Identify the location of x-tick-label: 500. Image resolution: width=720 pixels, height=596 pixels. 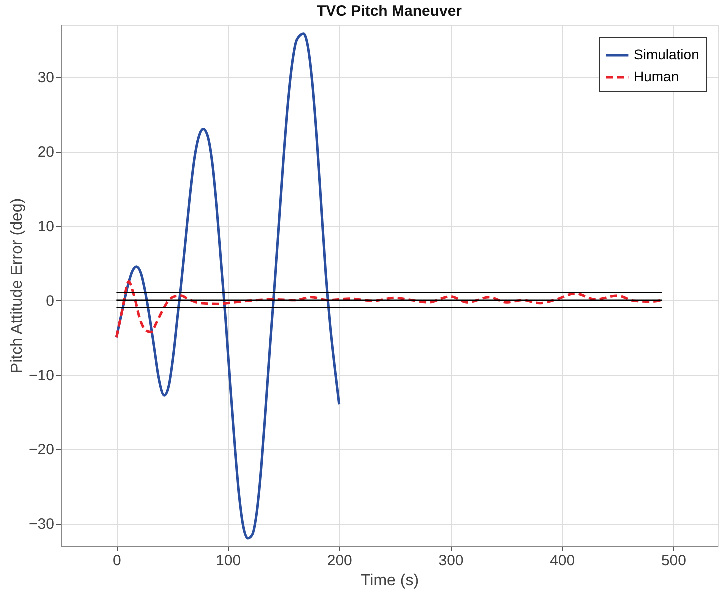
(673, 561).